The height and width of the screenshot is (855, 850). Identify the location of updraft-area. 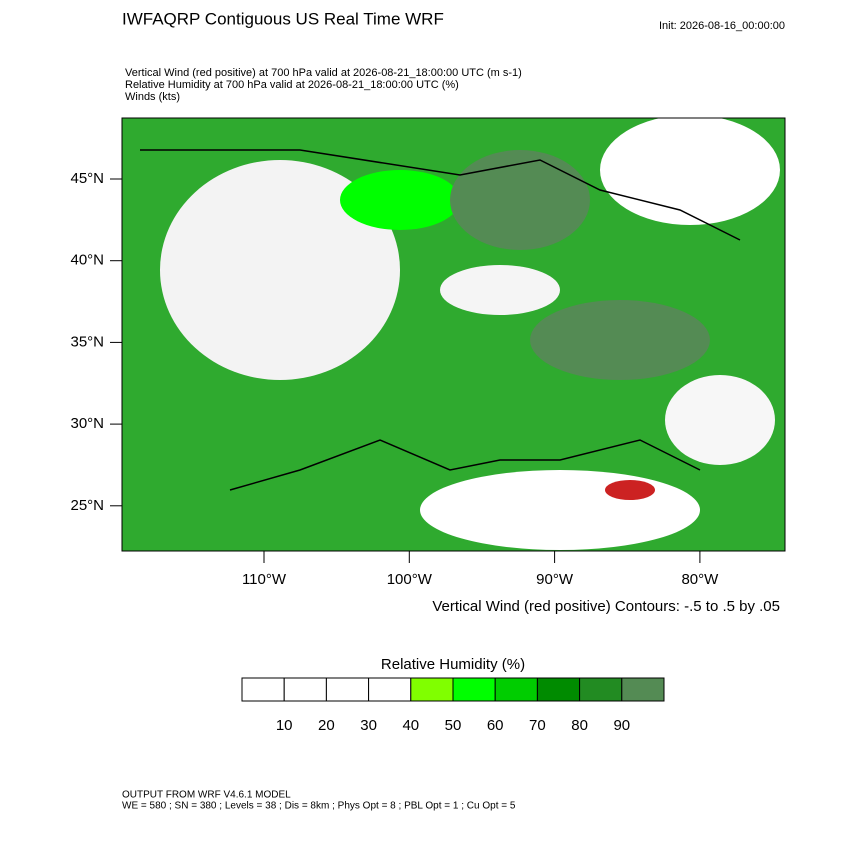
(630, 490).